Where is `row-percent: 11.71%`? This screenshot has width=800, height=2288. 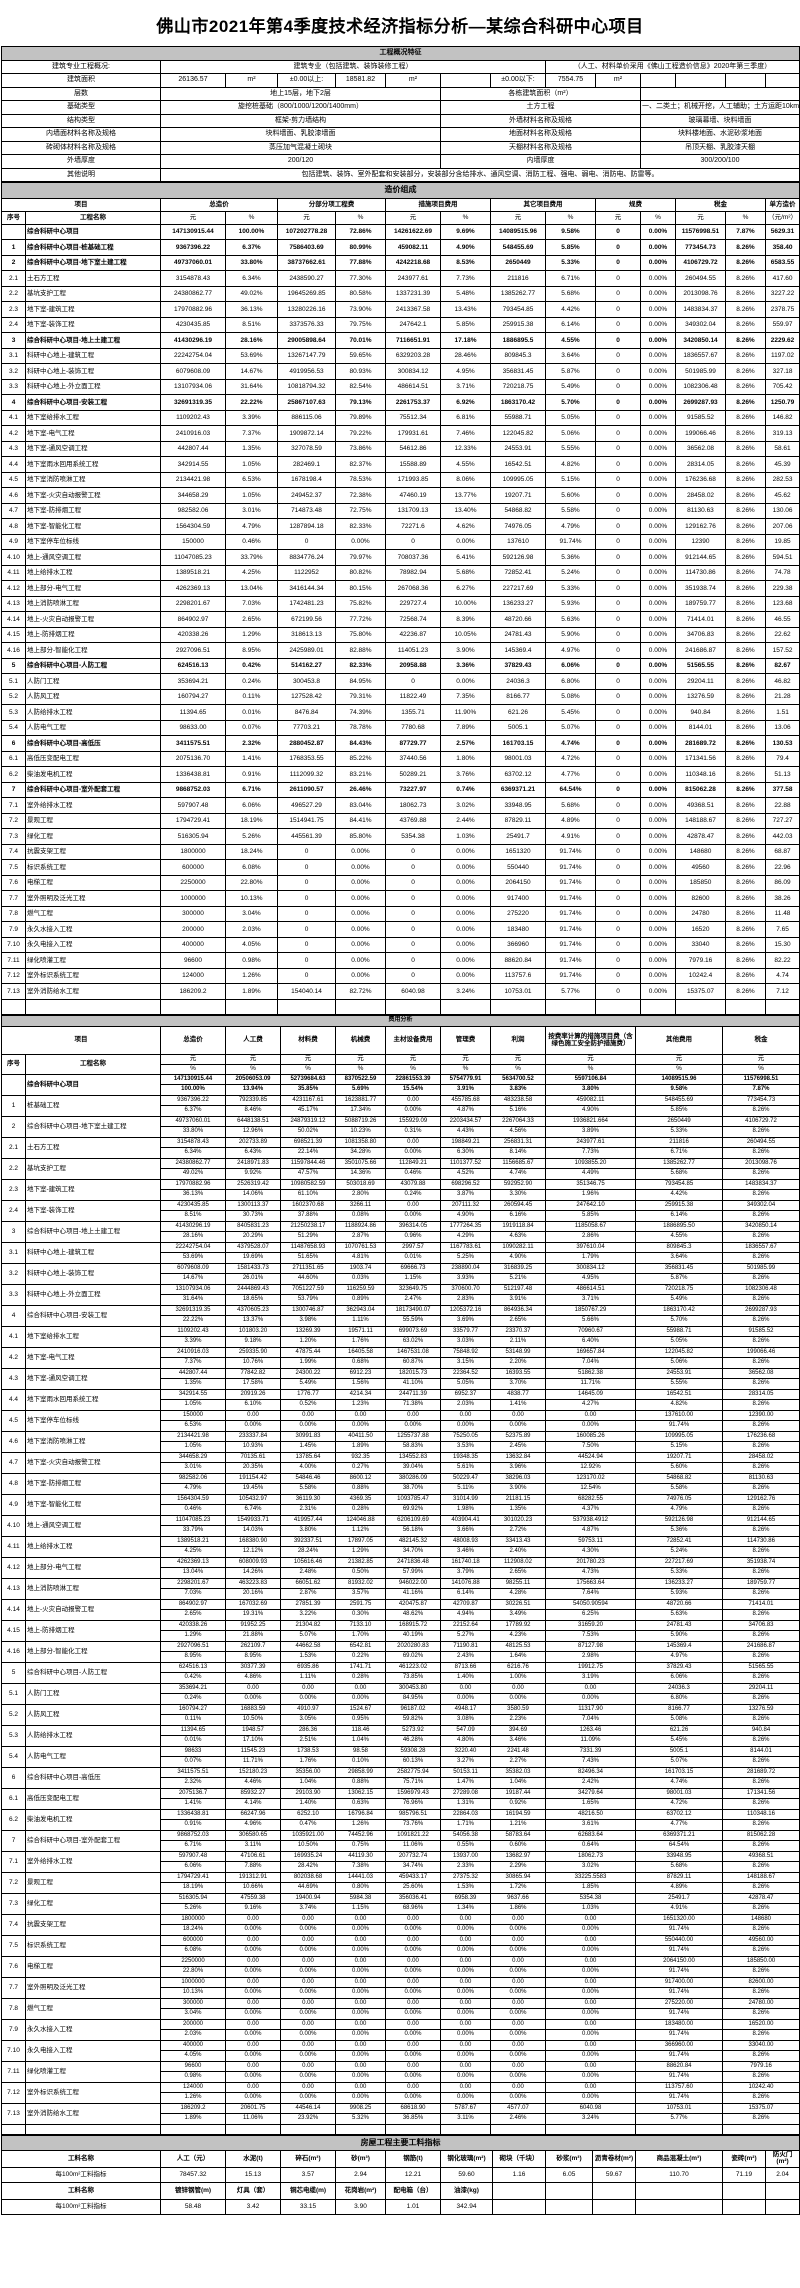 row-percent: 11.71% is located at coordinates (590, 1384).